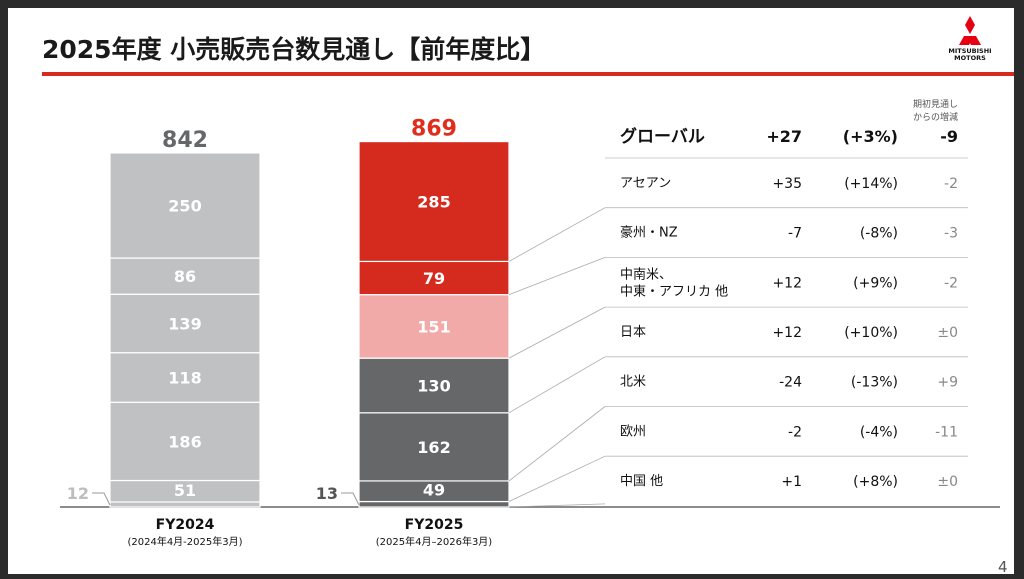  What do you see at coordinates (633, 332) in the screenshot?
I see `row-label: 日本` at bounding box center [633, 332].